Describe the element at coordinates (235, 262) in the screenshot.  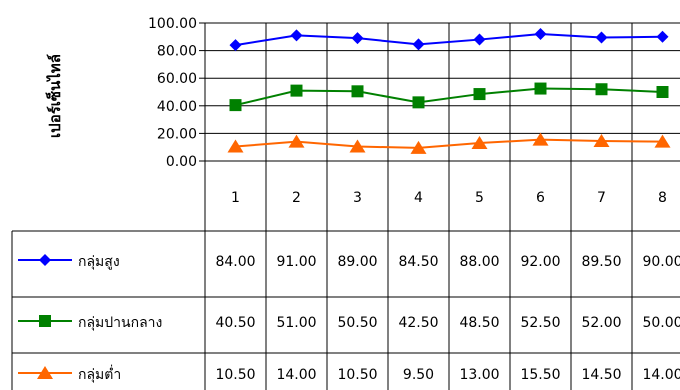
I see `data-table-value: 84.00` at that location.